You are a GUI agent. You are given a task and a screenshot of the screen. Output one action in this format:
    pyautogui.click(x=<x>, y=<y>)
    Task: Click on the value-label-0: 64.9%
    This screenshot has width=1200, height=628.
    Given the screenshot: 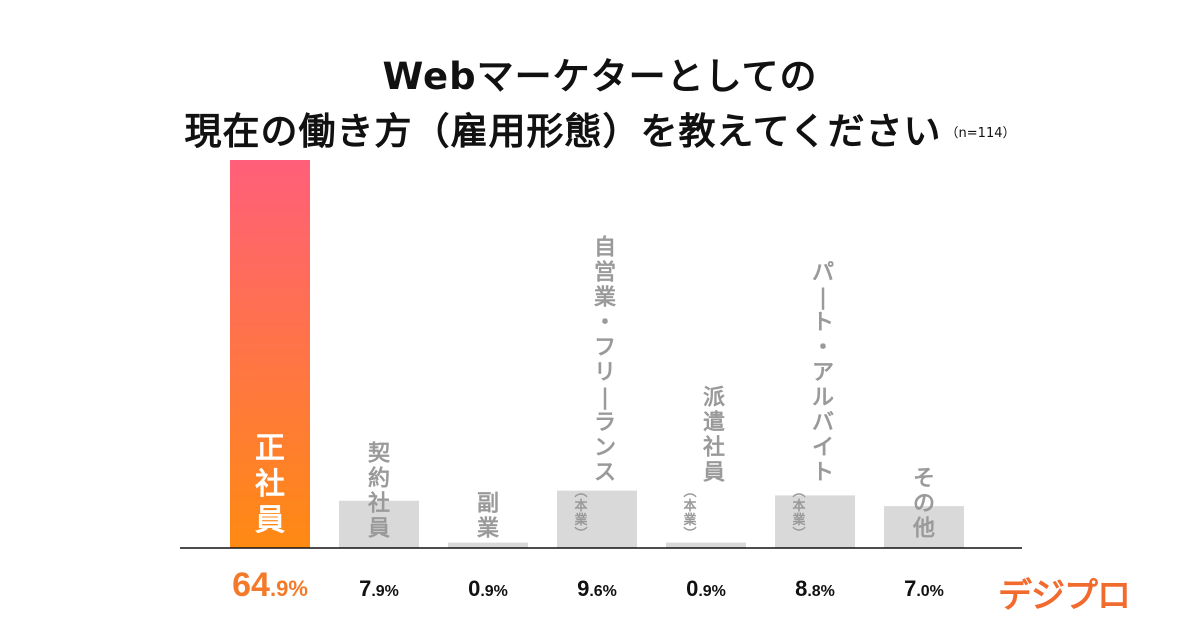 What is the action you would take?
    pyautogui.click(x=270, y=585)
    